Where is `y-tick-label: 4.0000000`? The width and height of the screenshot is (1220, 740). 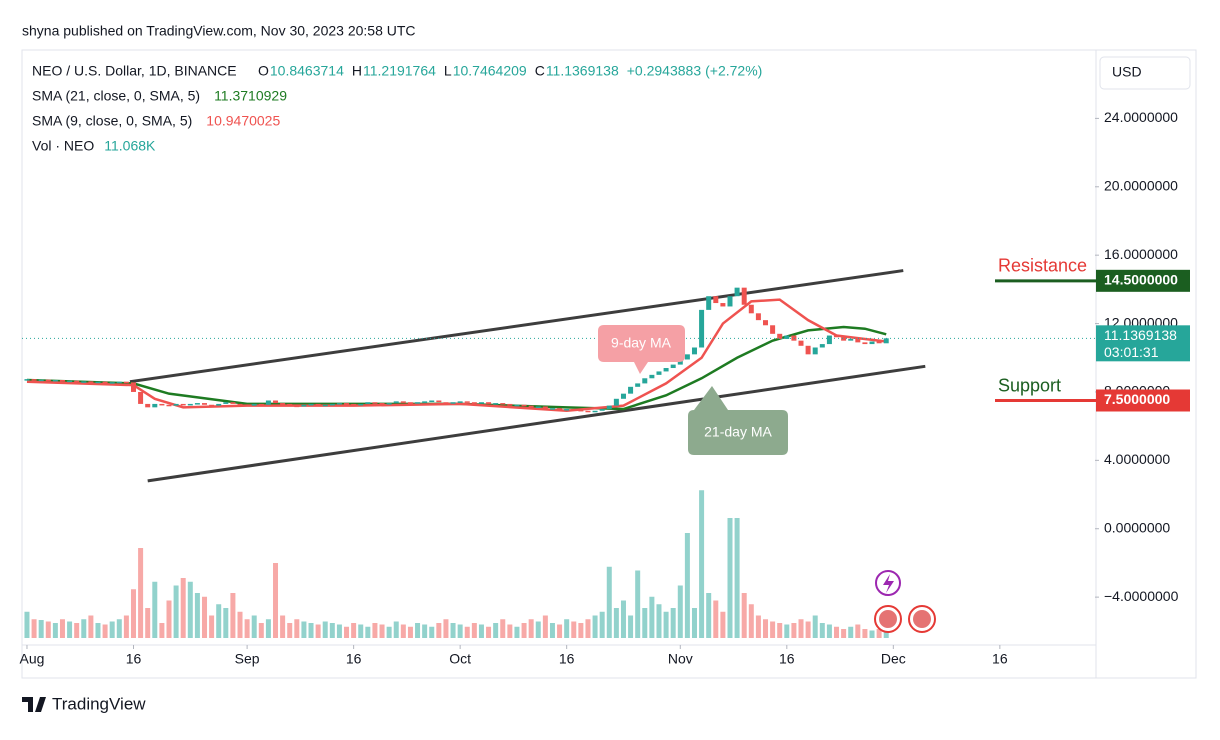 y-tick-label: 4.0000000 is located at coordinates (1137, 459).